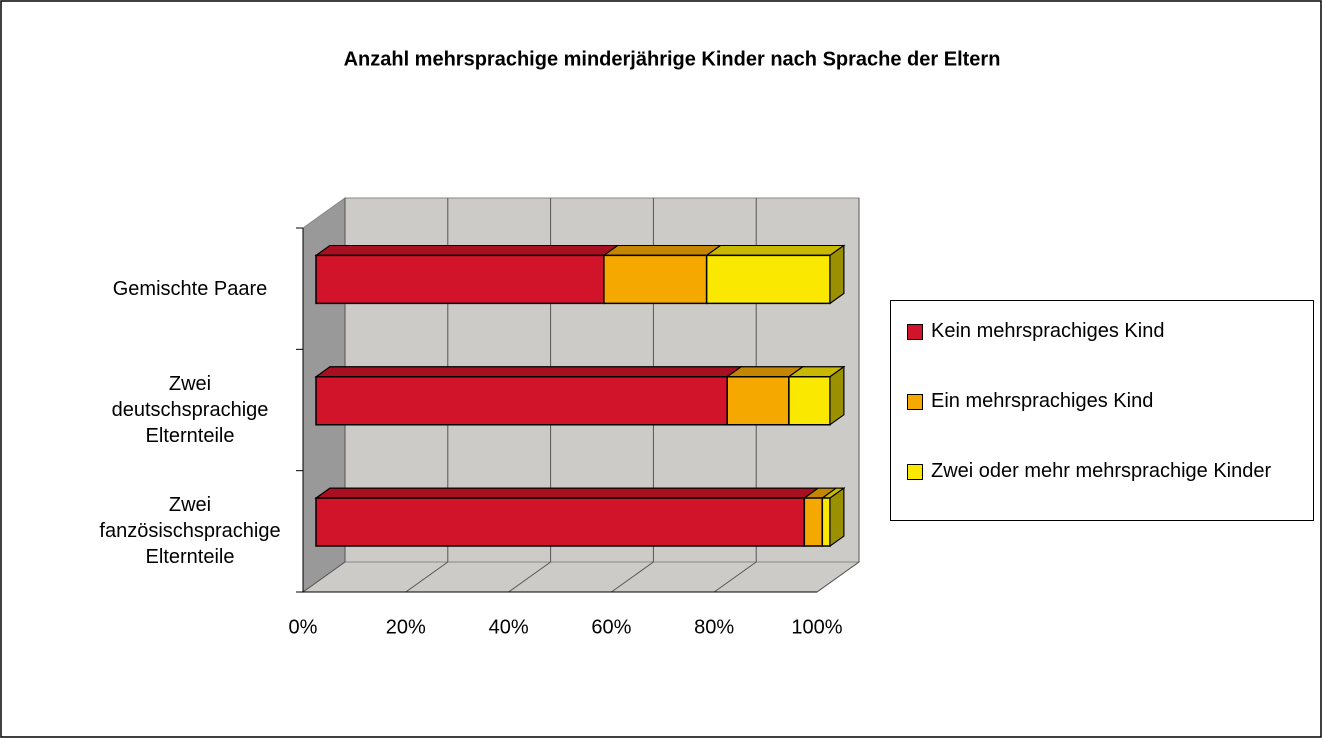  I want to click on legend-label: Kein mehrsprachiges Kind, so click(1048, 331).